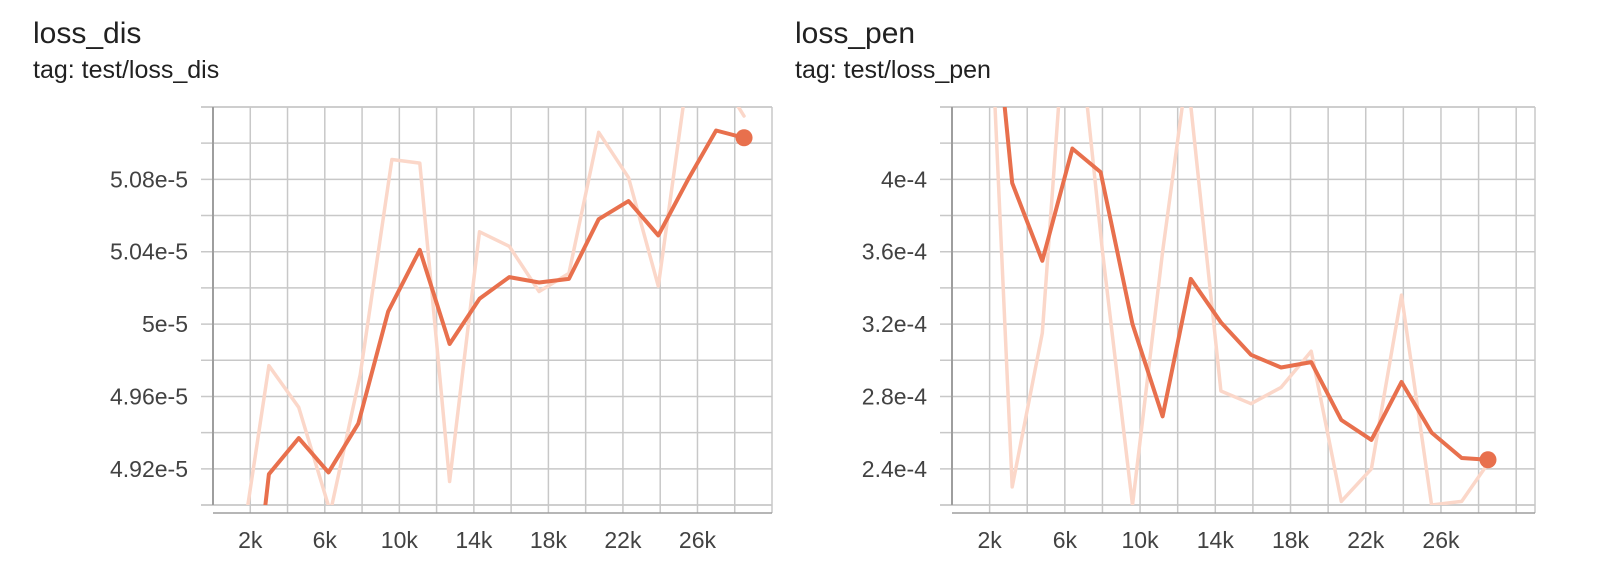  What do you see at coordinates (904, 179) in the screenshot?
I see `y-tick-label: 4e-4` at bounding box center [904, 179].